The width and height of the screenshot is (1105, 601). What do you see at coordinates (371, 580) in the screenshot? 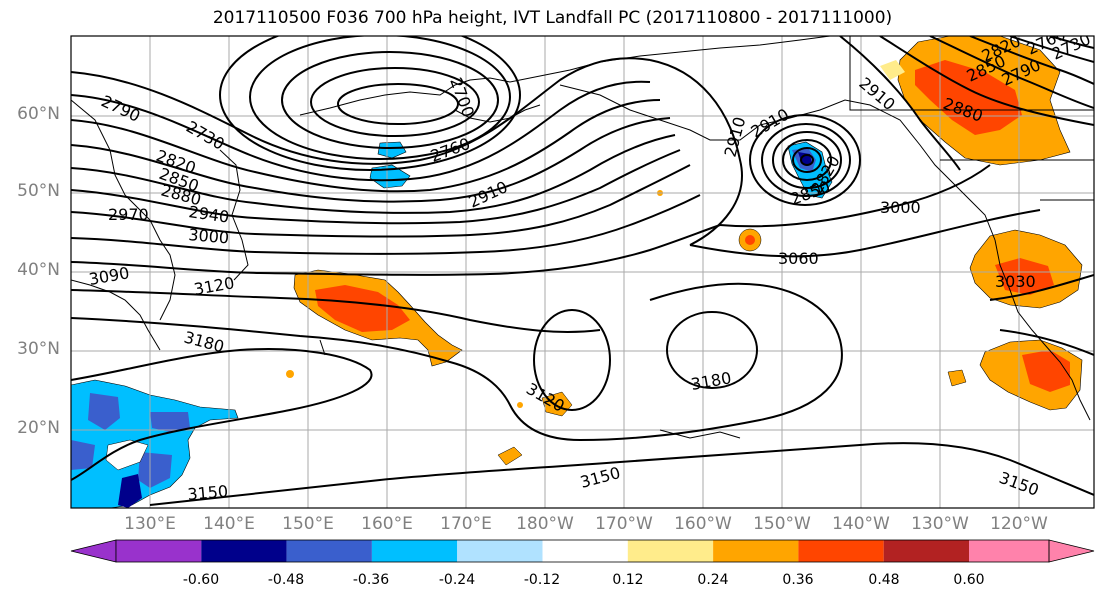
I see `colorbar-tick-label: -0.36` at bounding box center [371, 580].